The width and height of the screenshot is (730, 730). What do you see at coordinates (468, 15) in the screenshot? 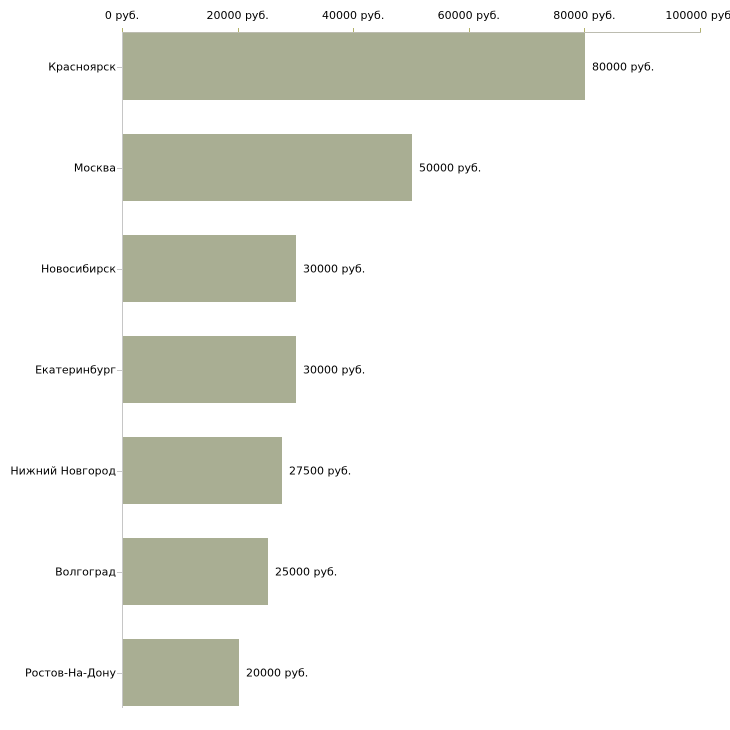
I see `x-axis-tick-label: 60000 руб.` at bounding box center [468, 15].